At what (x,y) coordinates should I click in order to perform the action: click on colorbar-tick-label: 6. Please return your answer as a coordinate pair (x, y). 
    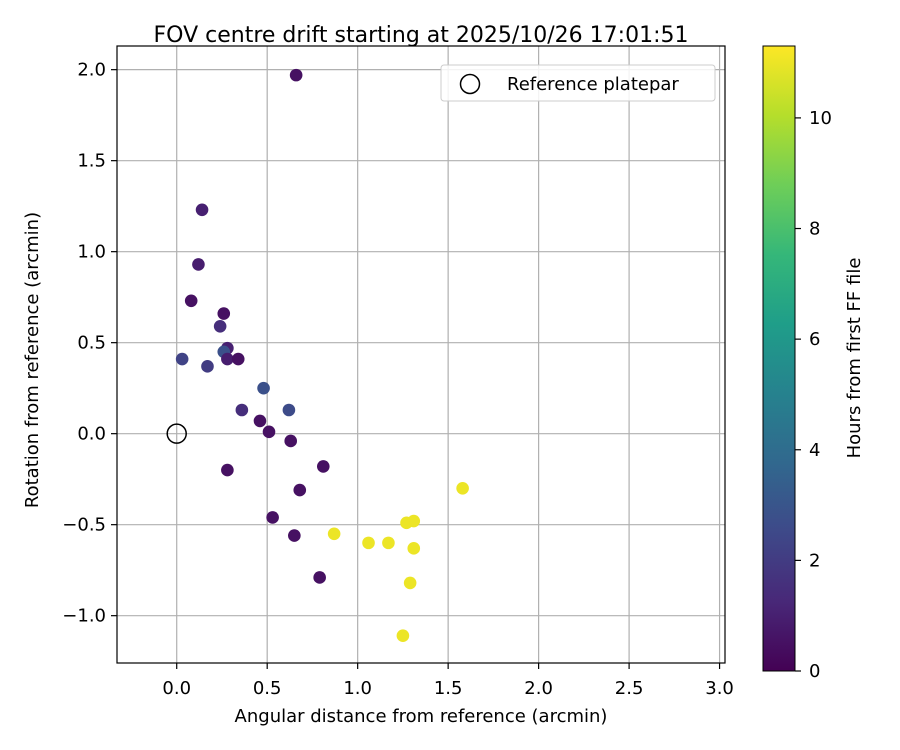
    Looking at the image, I should click on (814, 339).